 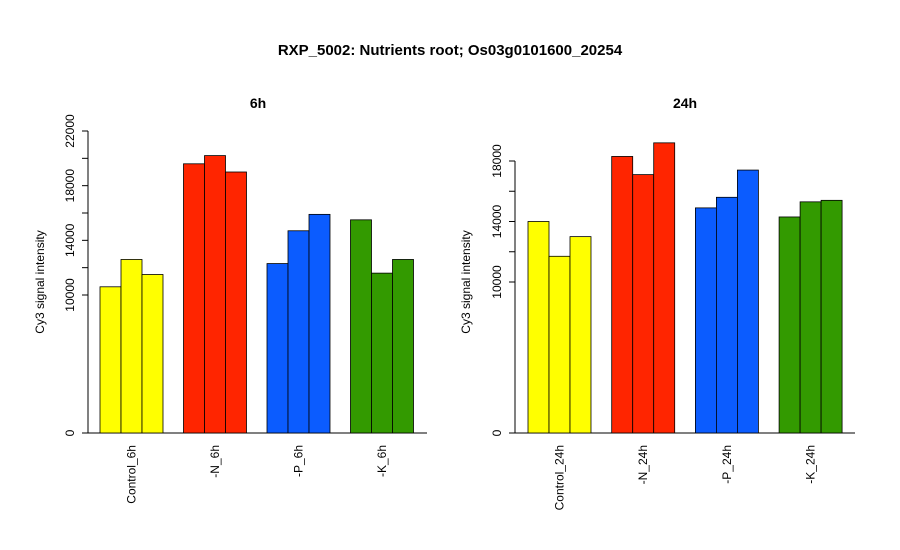 What do you see at coordinates (215, 461) in the screenshot?
I see `x-tick-label: -N_6h` at bounding box center [215, 461].